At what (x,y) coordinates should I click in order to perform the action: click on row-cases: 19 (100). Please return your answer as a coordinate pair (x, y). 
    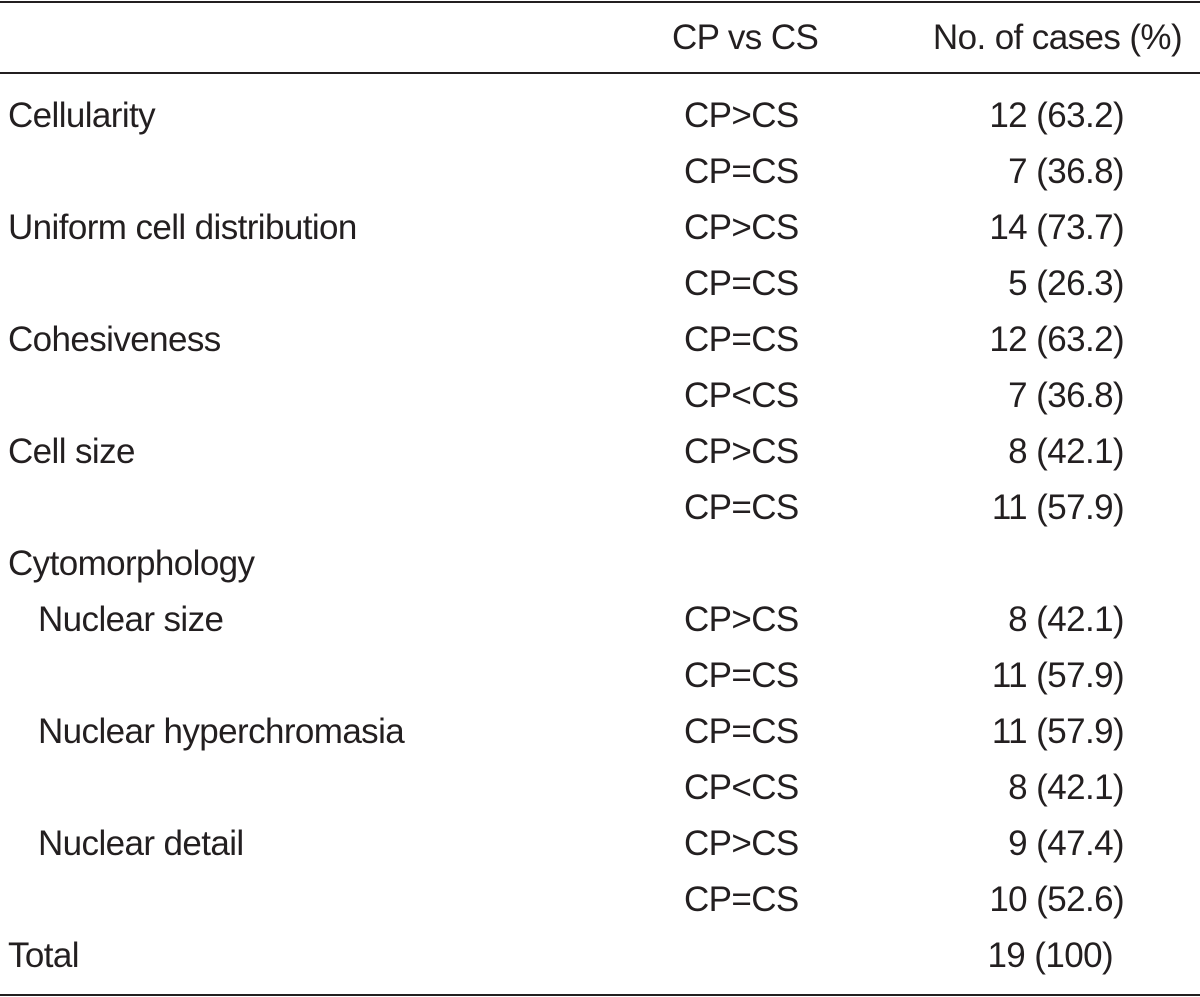
    Looking at the image, I should click on (1050, 955).